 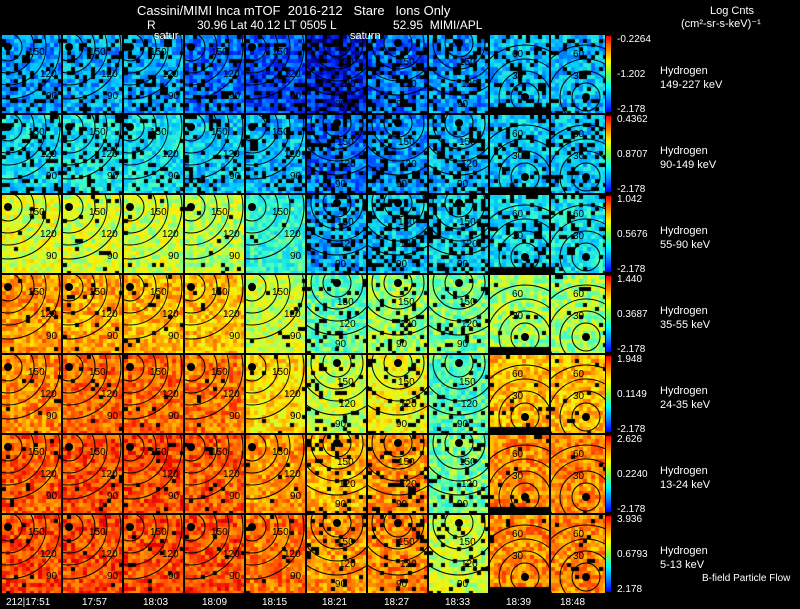 I want to click on time-label: 17:57, so click(x=95, y=602).